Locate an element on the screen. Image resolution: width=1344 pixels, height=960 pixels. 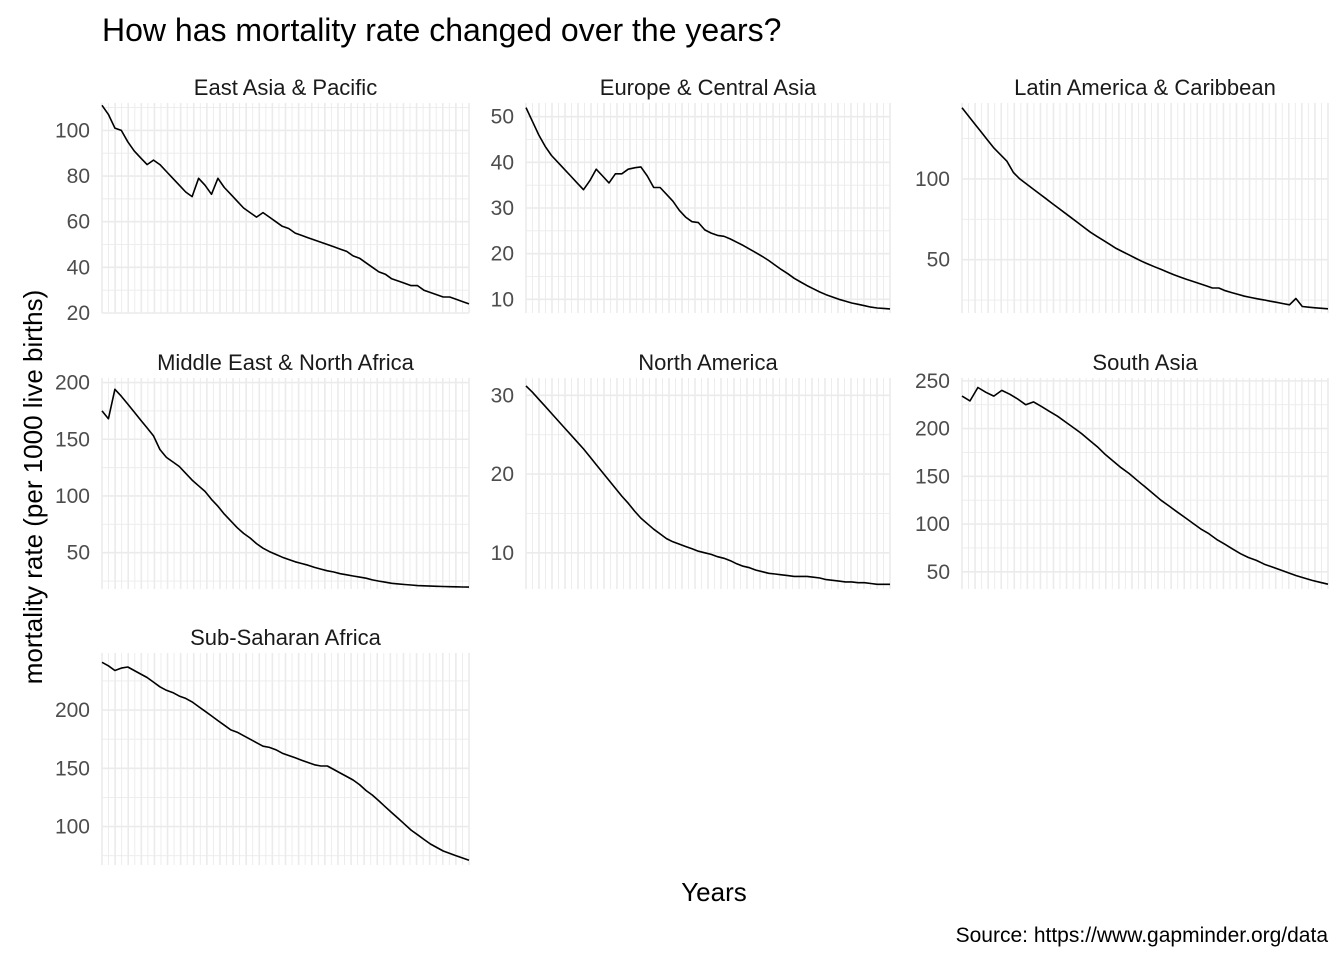
facet-strip-label: Sub-Saharan Africa is located at coordinates (286, 637).